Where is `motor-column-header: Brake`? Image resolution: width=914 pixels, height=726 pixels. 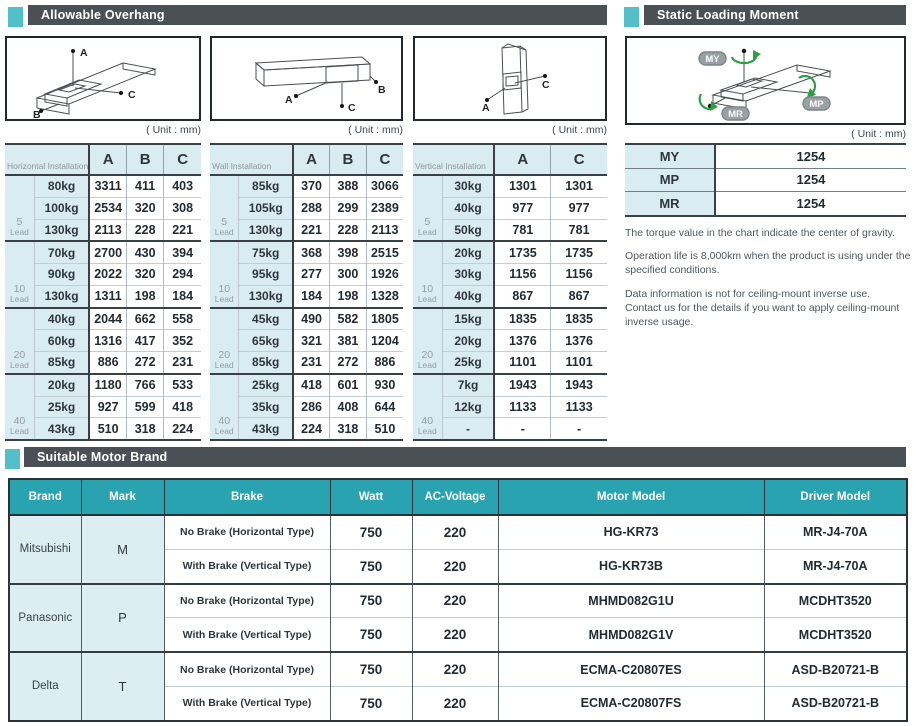
motor-column-header: Brake is located at coordinates (246, 497).